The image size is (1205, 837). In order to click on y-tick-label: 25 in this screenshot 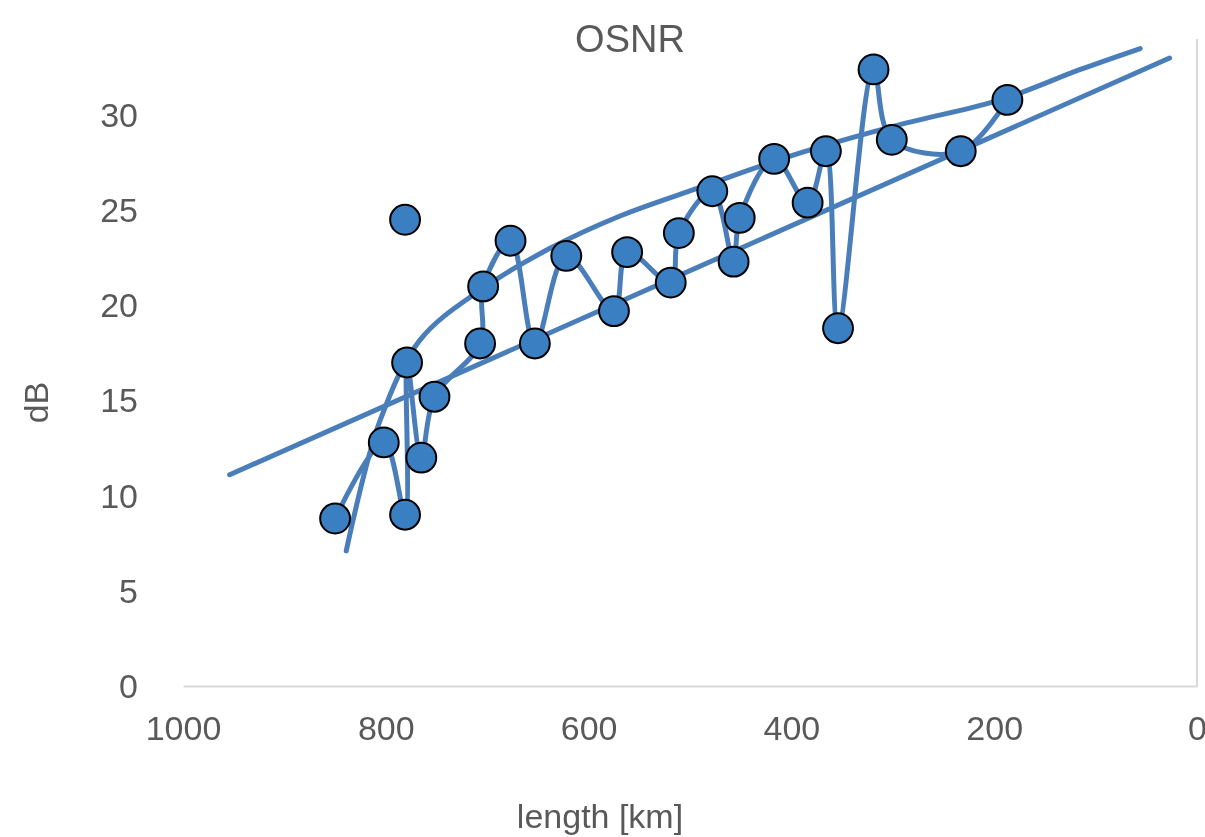, I will do `click(119, 210)`.